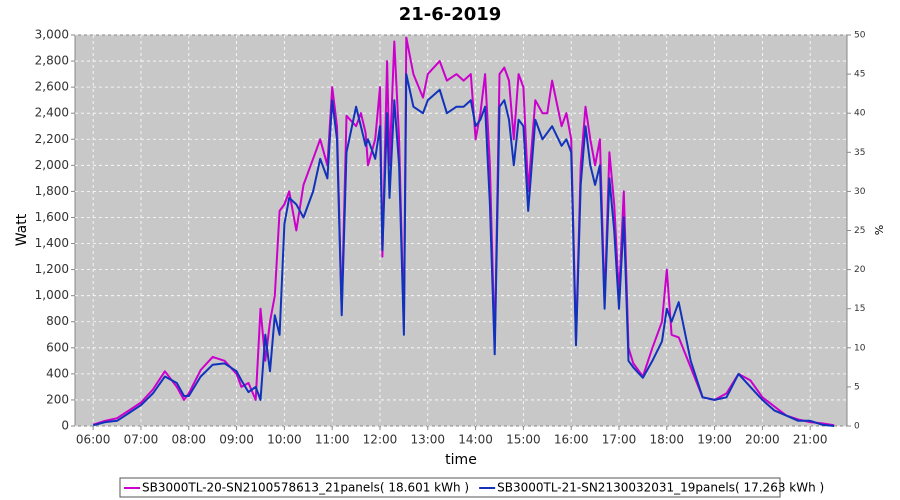 Image resolution: width=900 pixels, height=500 pixels. Describe the element at coordinates (857, 387) in the screenshot. I see `y2-tick-label: 5` at that location.